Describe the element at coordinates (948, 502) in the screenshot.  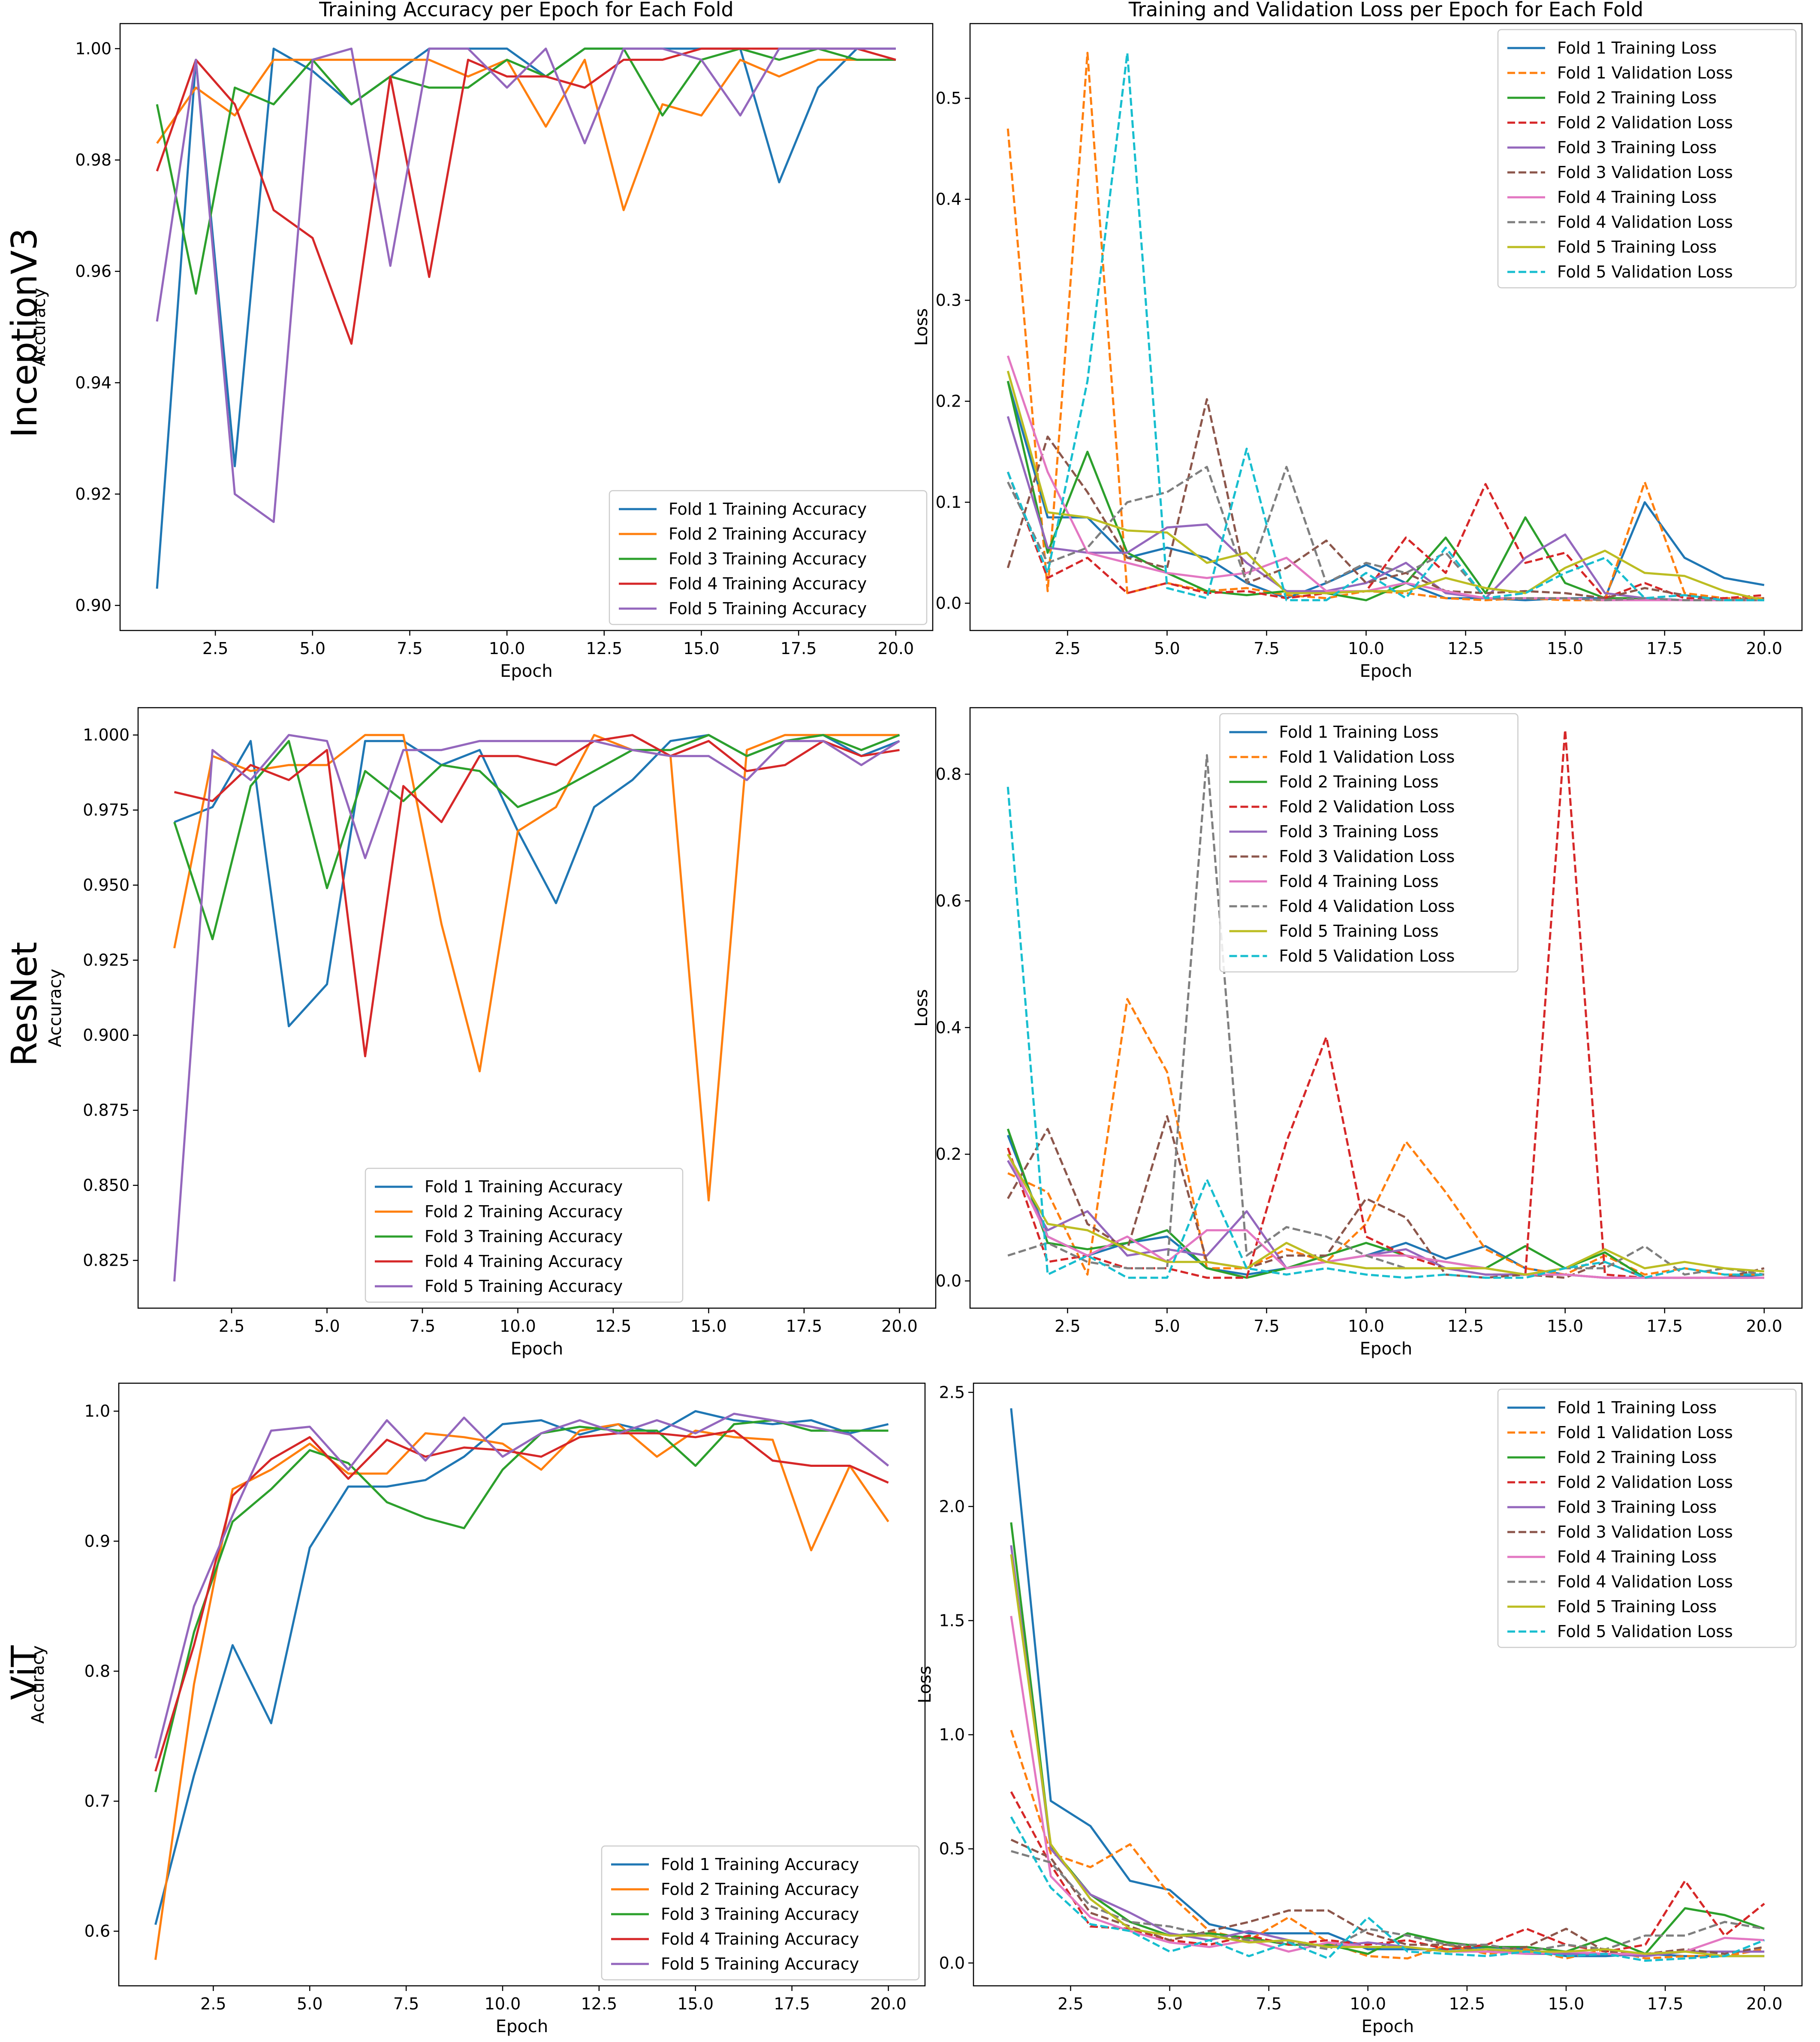
I see `inception-loss-y-tick-label: 0.1` at that location.